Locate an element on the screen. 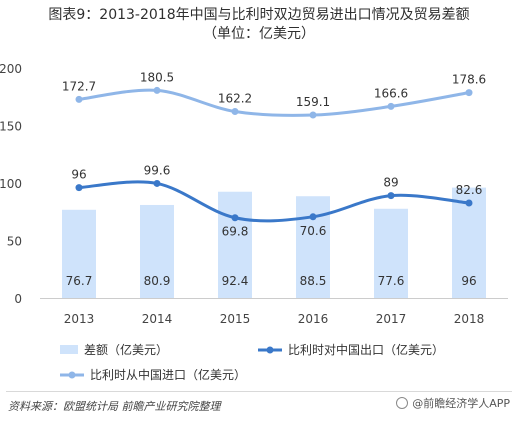 The image size is (518, 426). bar-data-label: 88.5 is located at coordinates (313, 281).